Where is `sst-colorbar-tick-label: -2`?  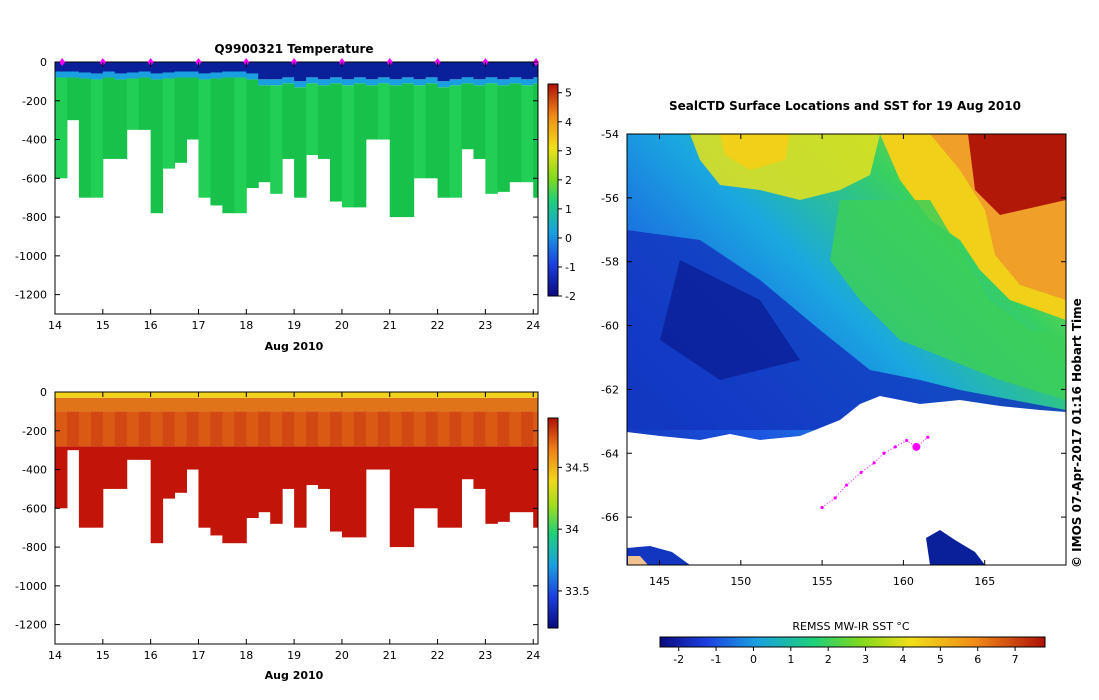 sst-colorbar-tick-label: -2 is located at coordinates (678, 659).